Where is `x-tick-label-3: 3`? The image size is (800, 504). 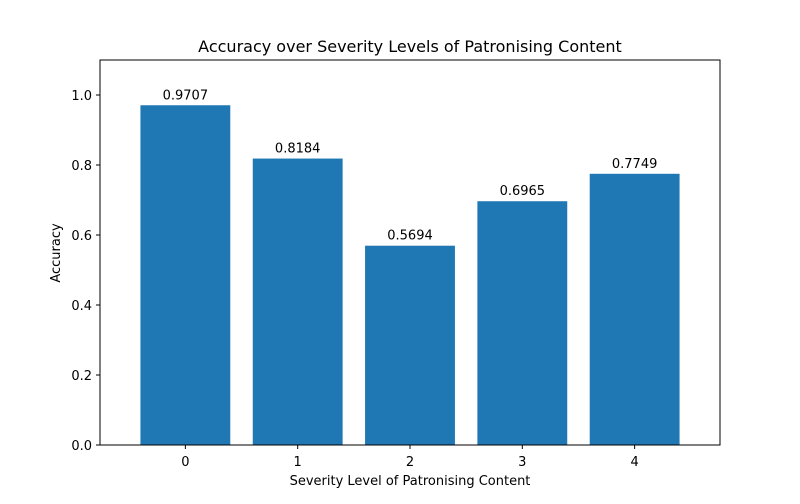 x-tick-label-3: 3 is located at coordinates (522, 462).